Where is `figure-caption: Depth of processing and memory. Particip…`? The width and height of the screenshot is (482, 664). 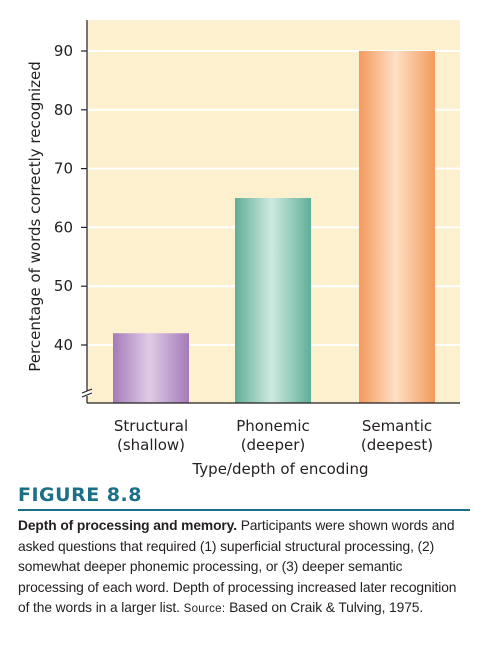
figure-caption: Depth of processing and memory. Particip… is located at coordinates (244, 568).